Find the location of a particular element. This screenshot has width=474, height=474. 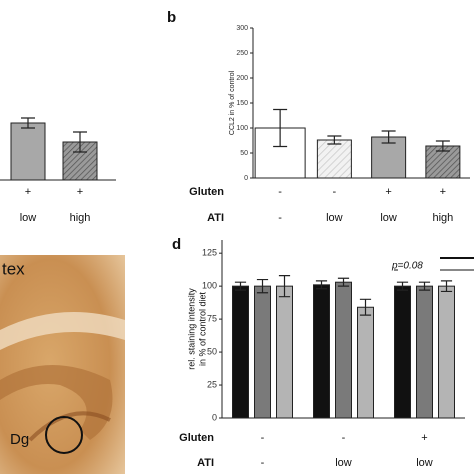

annotation: p=0.08 is located at coordinates (407, 266).